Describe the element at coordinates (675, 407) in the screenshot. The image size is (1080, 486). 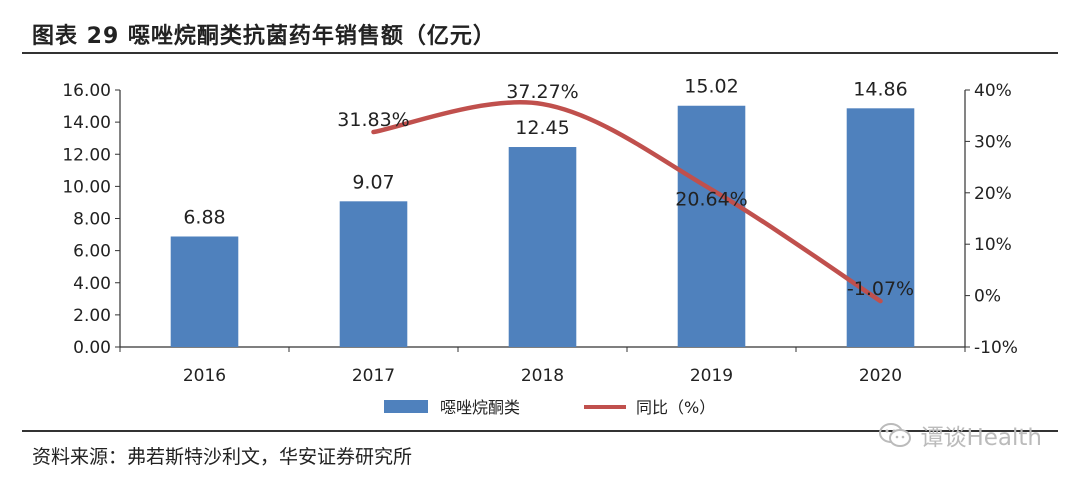
I see `legend-label-line: 同比（%）` at that location.